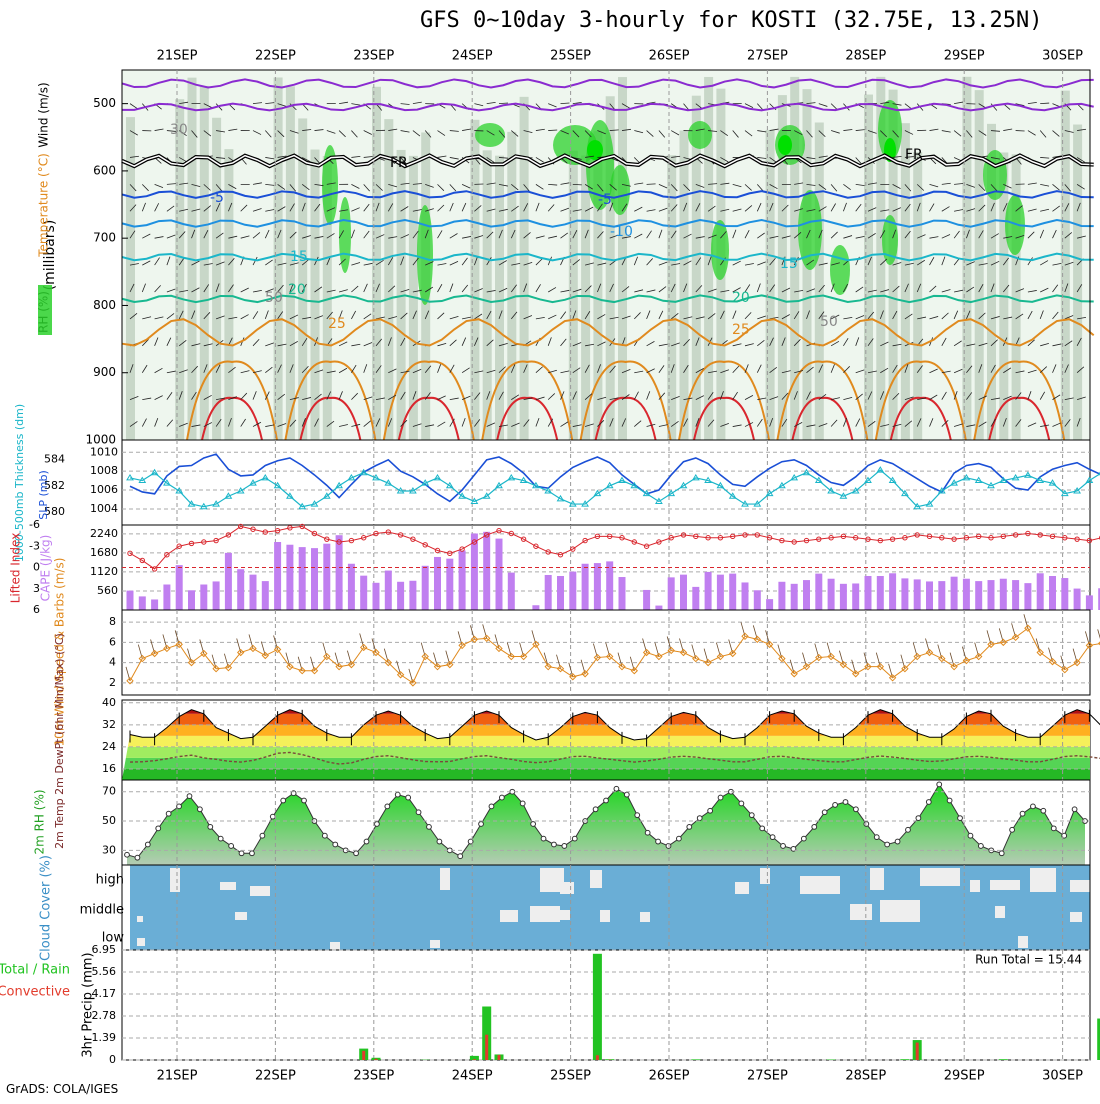  What do you see at coordinates (767, 56) in the screenshot?
I see `top-date-label: 27SEP` at bounding box center [767, 56].